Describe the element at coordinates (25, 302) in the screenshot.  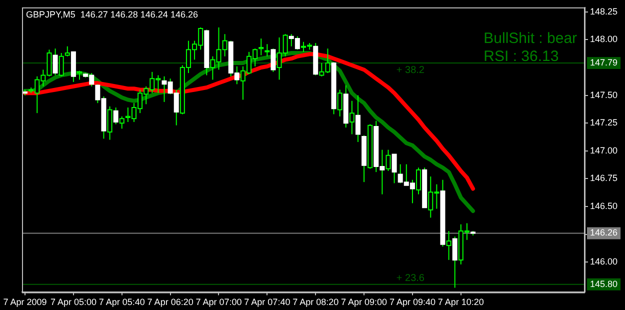
I see `x-tick-label: 7 Apr 2009` at that location.